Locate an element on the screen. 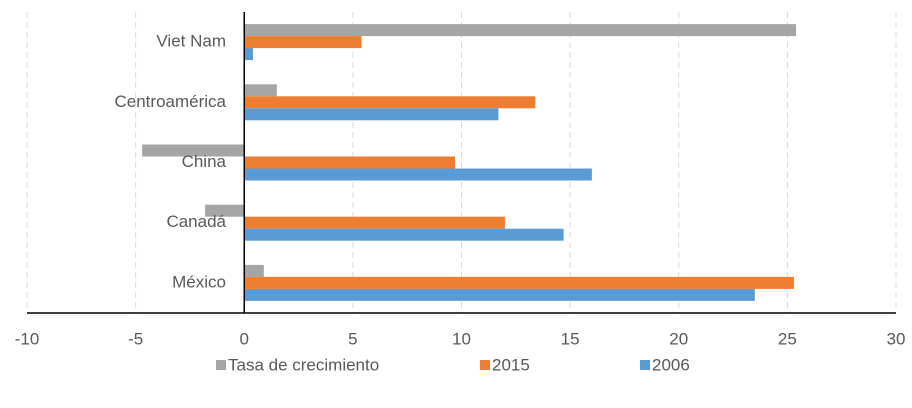 This screenshot has width=912, height=408. y-tick-label: México is located at coordinates (199, 281).